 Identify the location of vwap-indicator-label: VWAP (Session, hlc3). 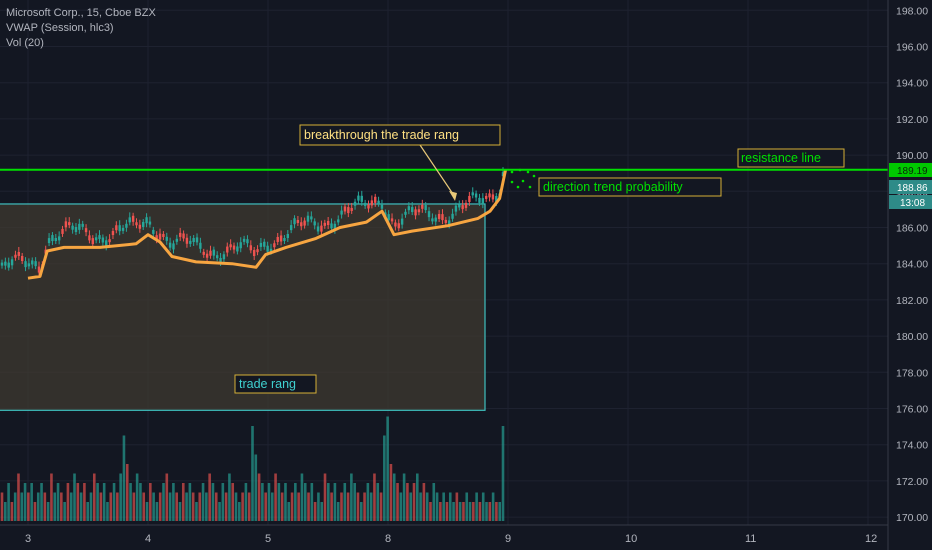
(60, 28).